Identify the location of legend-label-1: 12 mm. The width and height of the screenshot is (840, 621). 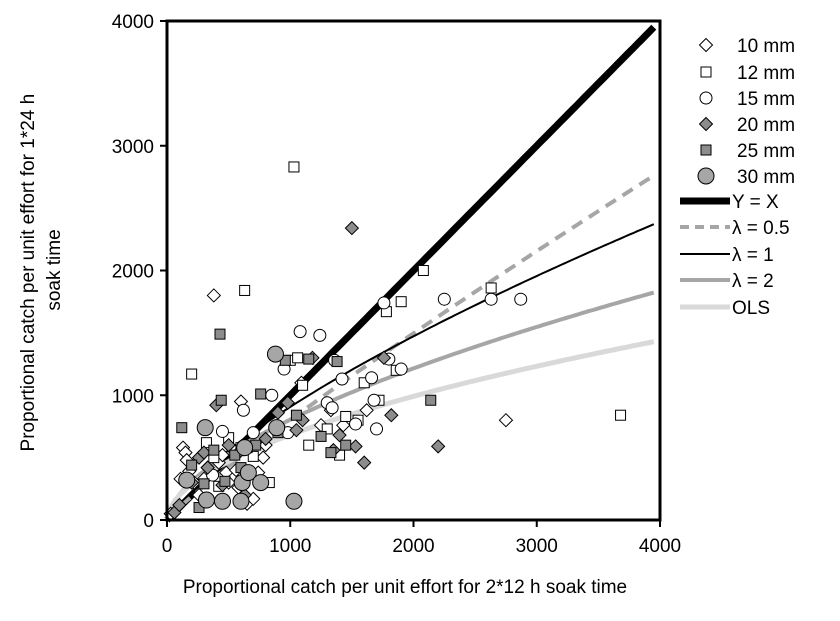
(766, 73).